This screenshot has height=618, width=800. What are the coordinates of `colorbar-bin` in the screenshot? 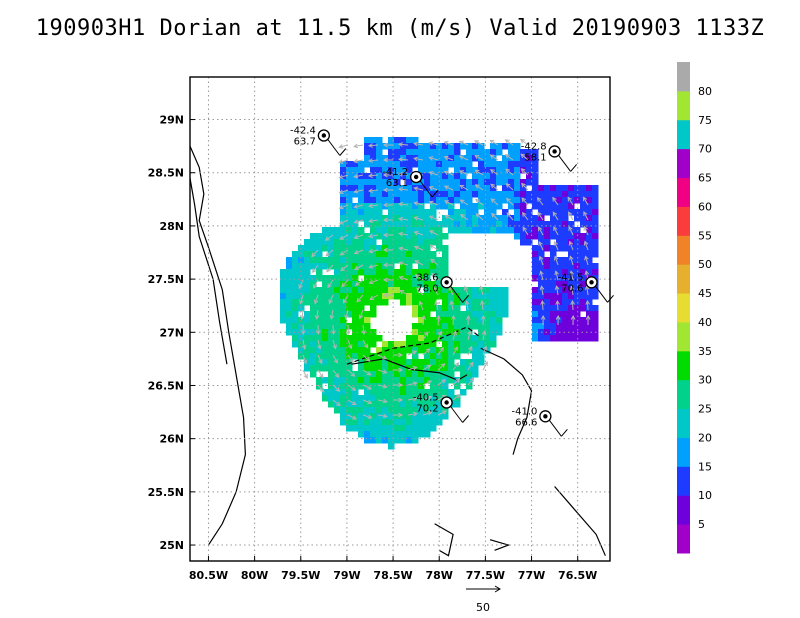 It's located at (683, 308).